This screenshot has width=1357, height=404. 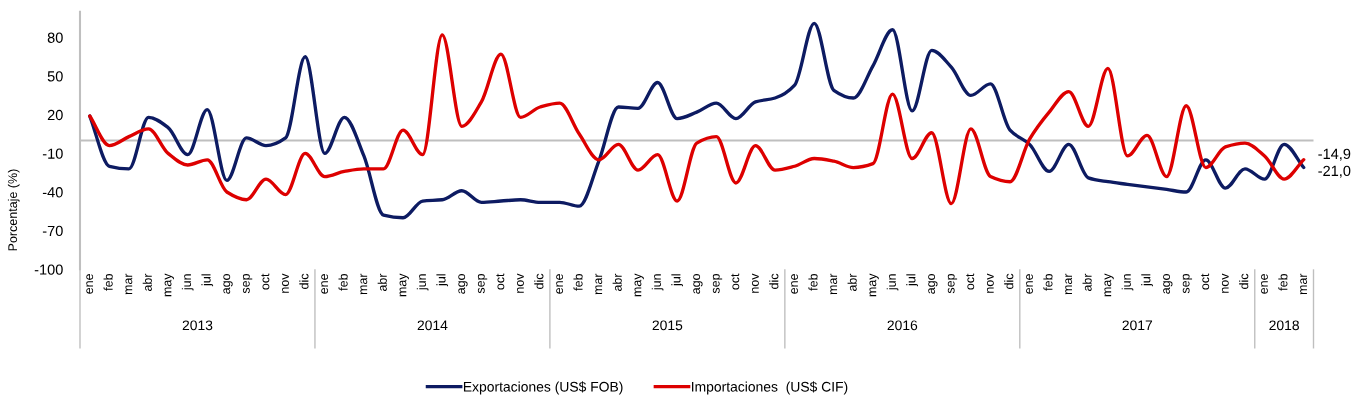 I want to click on y-tick-label: 80, so click(x=55, y=37).